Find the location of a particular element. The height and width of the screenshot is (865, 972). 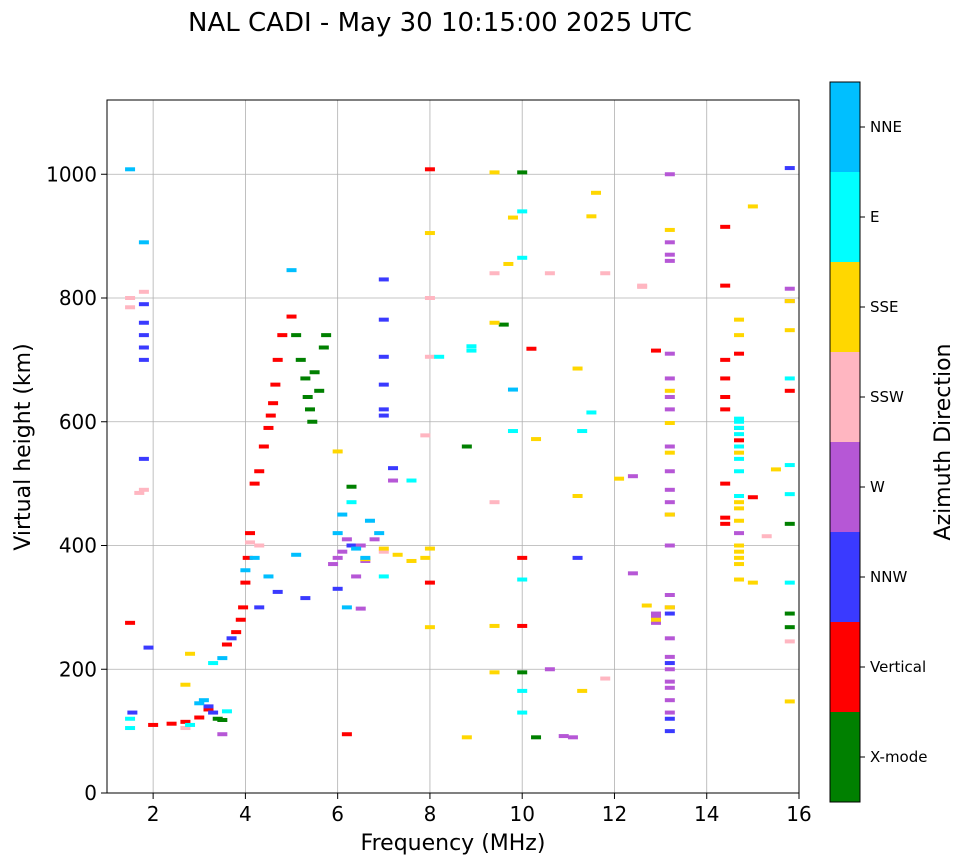

y-tick-label: 600 is located at coordinates (78, 422).